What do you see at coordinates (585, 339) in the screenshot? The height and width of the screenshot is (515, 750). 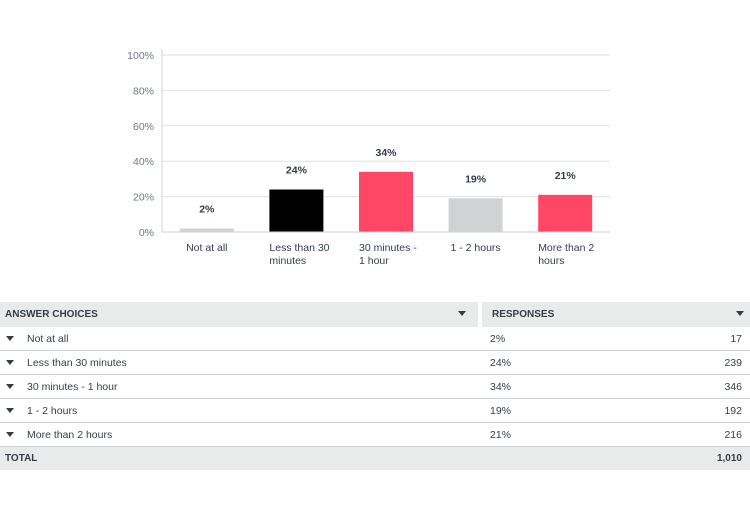 I see `response-percent: 2%` at bounding box center [585, 339].